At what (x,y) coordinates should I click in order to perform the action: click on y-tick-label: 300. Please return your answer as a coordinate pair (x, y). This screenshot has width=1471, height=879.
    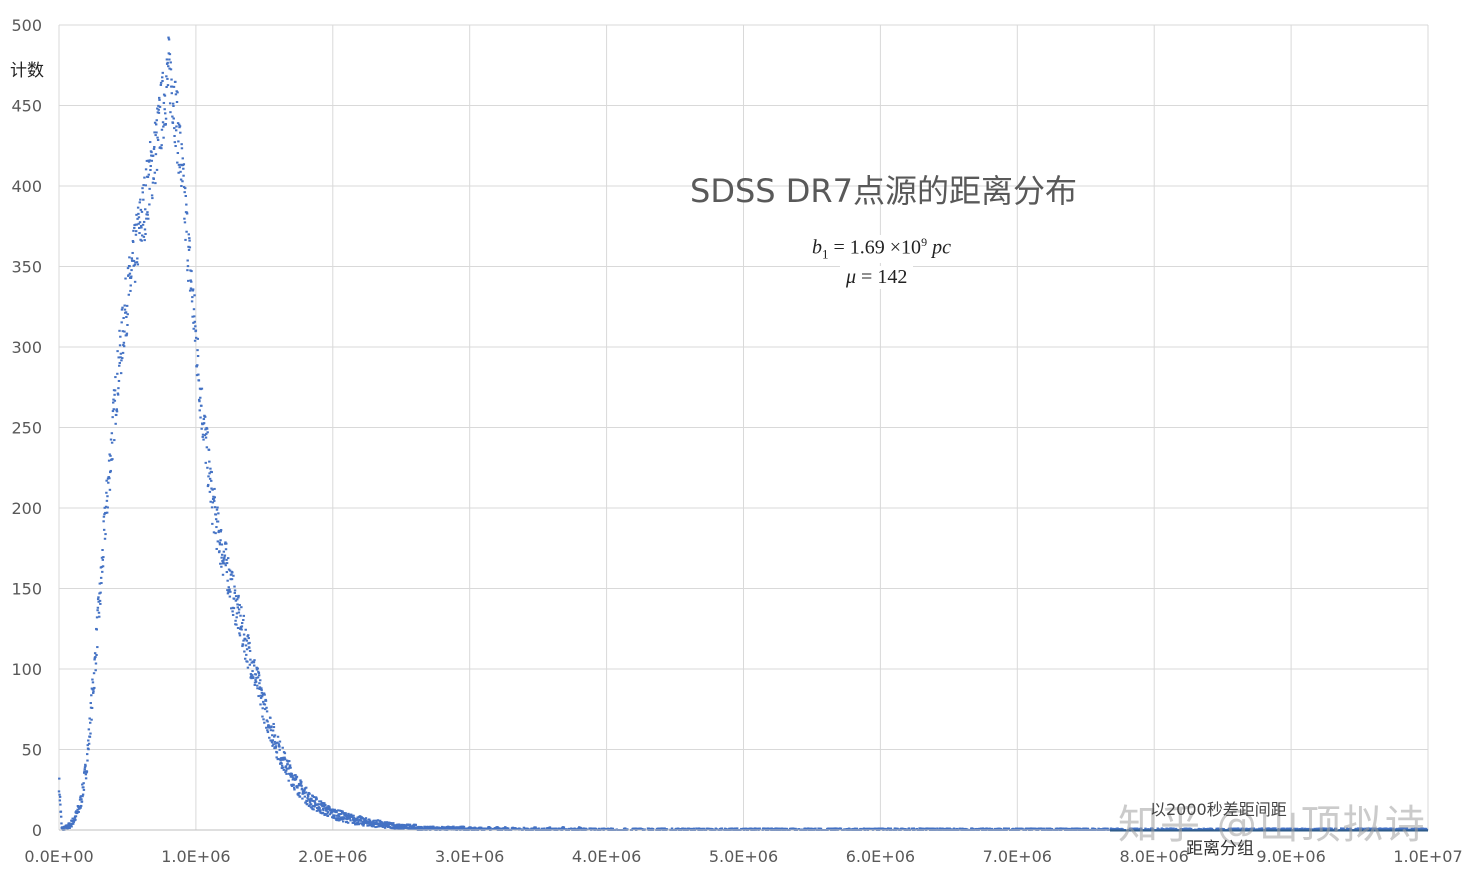
    Looking at the image, I should click on (26, 347).